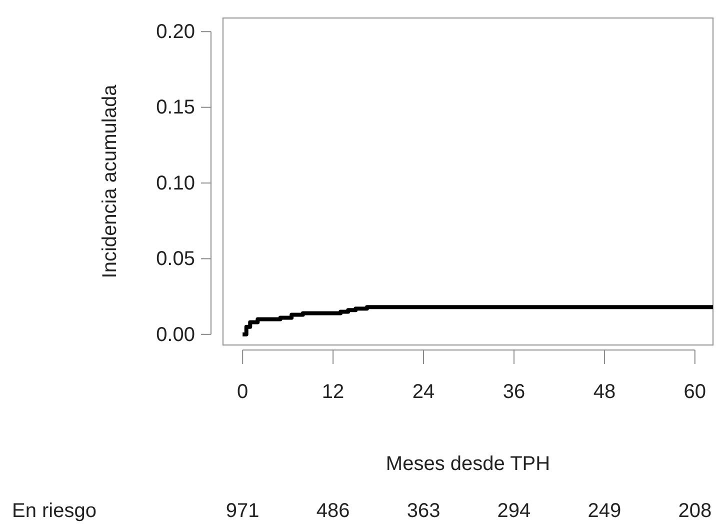 This screenshot has width=718, height=529. Describe the element at coordinates (175, 183) in the screenshot. I see `y-tick-label: 0.10` at that location.